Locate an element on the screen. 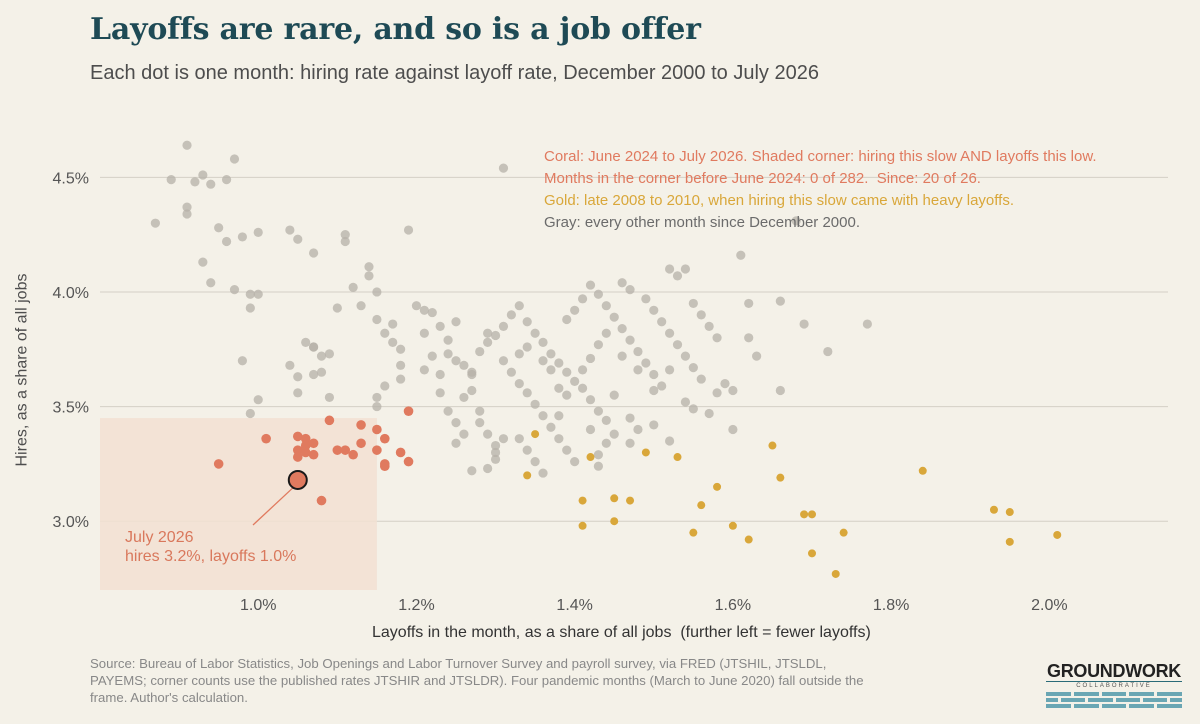 This screenshot has width=1200, height=724. shaded-corner-layer is located at coordinates (238, 504).